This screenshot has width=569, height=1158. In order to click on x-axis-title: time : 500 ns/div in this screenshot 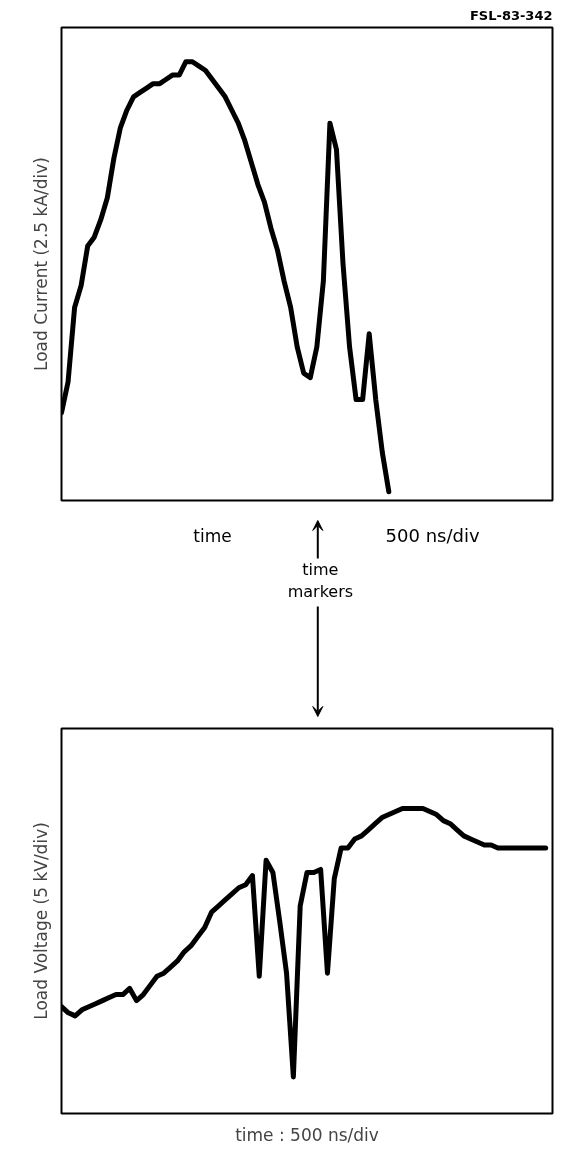, I will do `click(307, 1134)`.